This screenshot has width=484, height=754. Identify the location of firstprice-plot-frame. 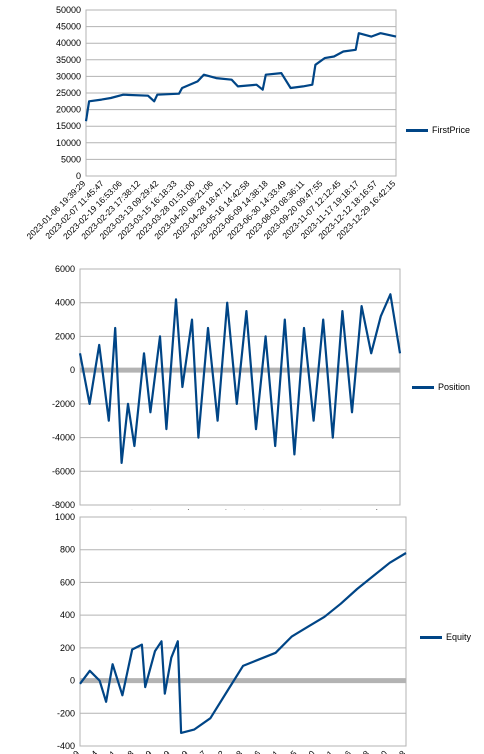
(241, 93).